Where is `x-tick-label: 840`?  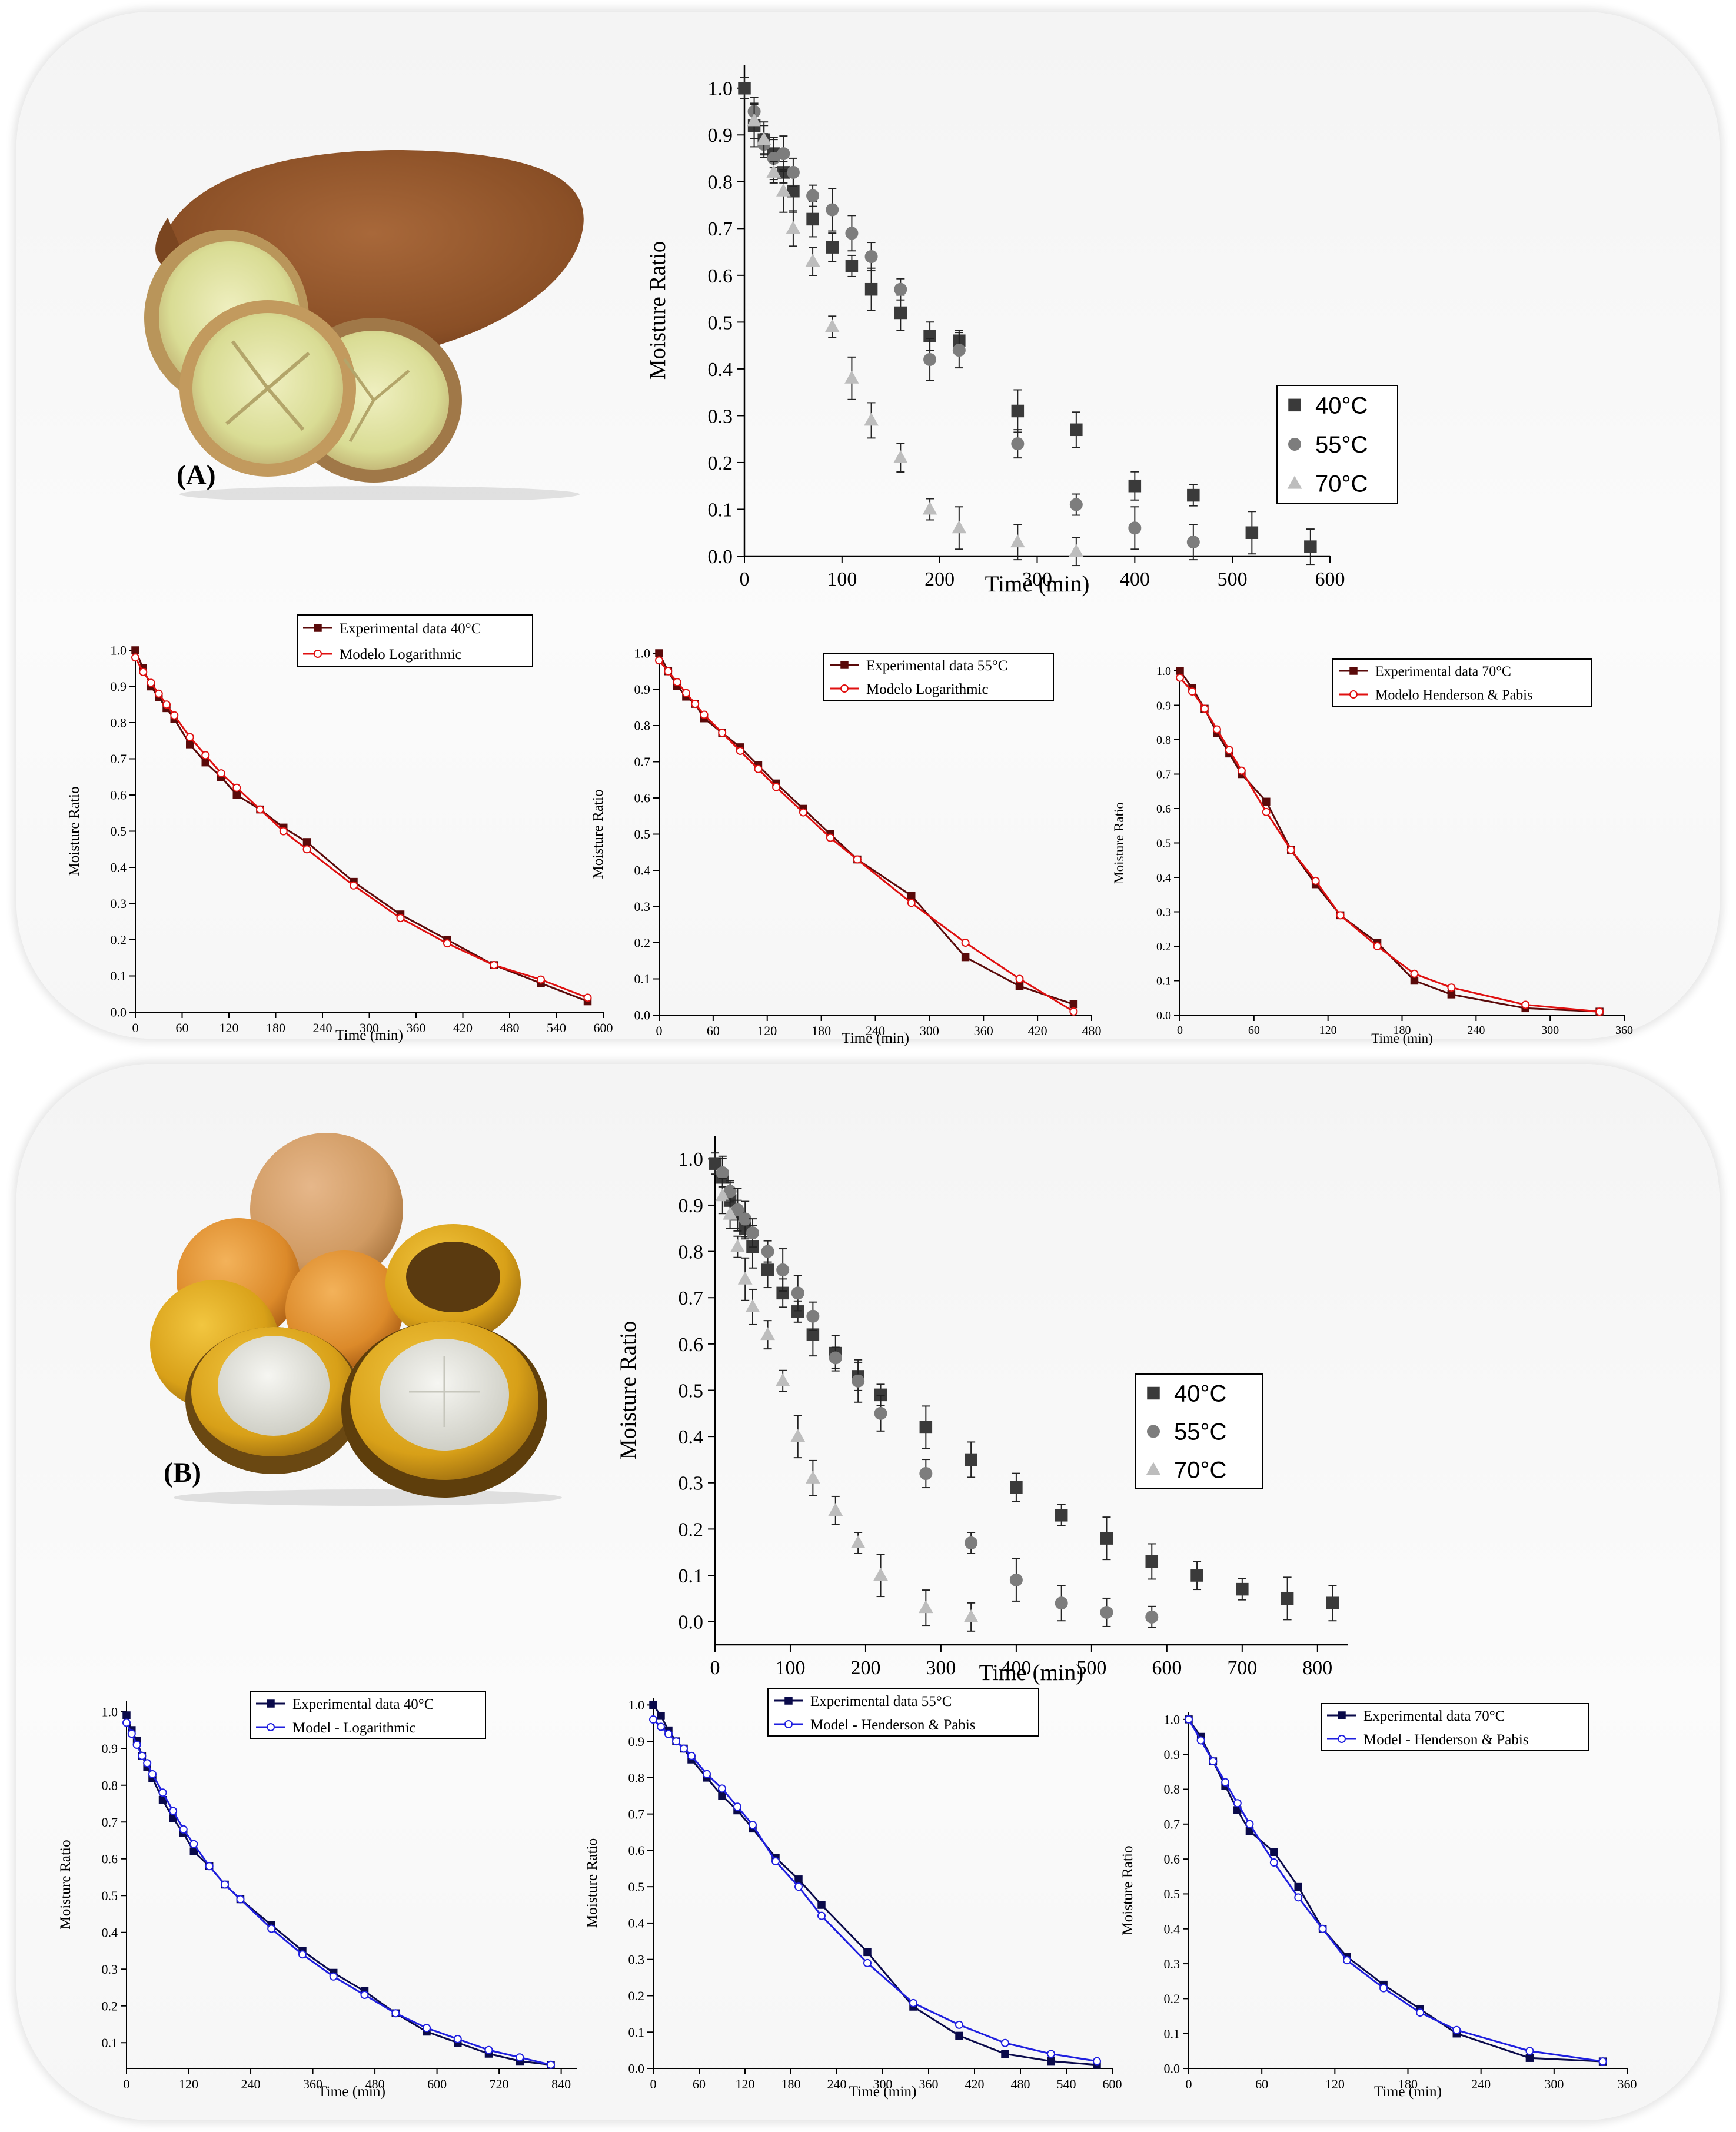
x-tick-label: 840 is located at coordinates (561, 2084).